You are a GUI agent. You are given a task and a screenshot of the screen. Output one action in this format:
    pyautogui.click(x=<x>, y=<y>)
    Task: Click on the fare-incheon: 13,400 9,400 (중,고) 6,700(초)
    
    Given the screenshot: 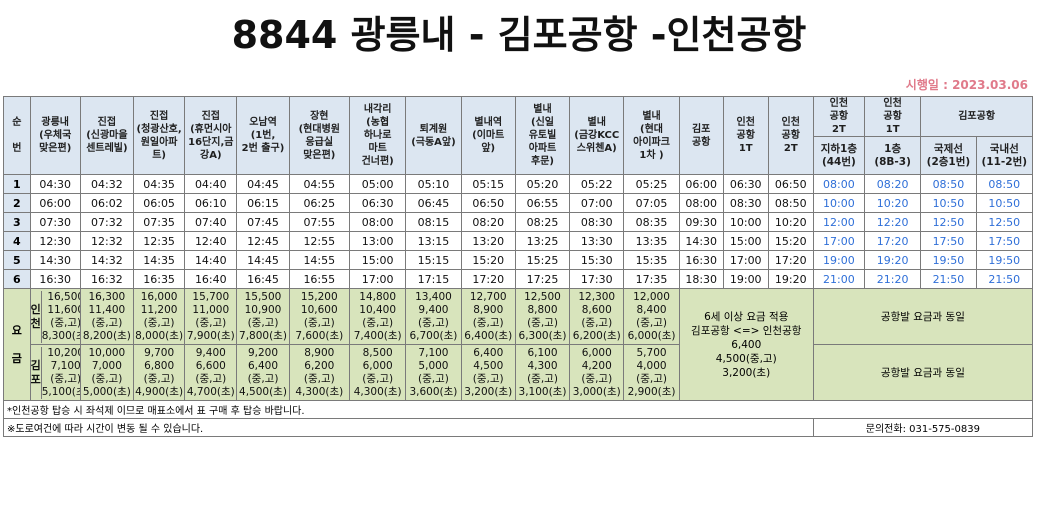 What is the action you would take?
    pyautogui.click(x=433, y=316)
    